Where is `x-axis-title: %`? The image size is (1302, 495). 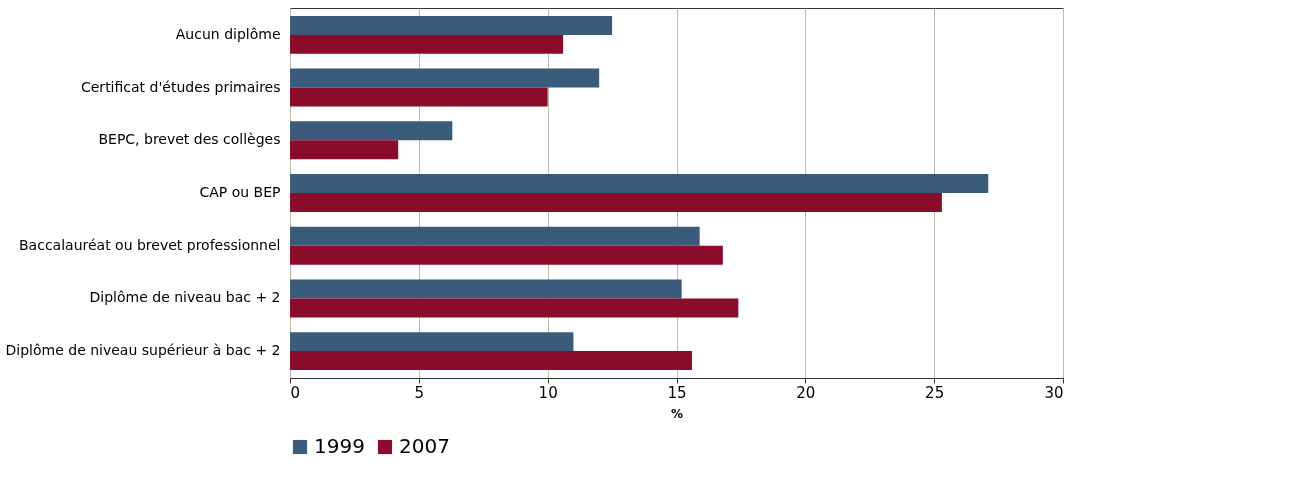 x-axis-title: % is located at coordinates (677, 413).